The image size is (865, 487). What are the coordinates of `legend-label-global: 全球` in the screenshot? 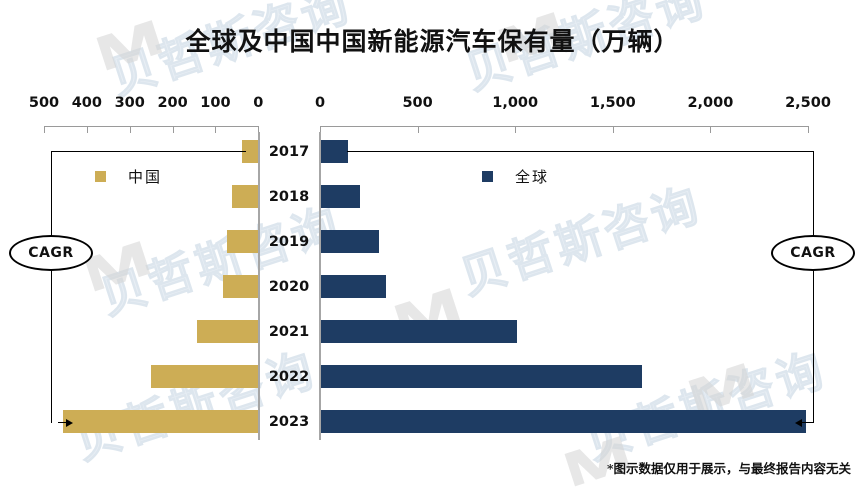 It's located at (532, 177).